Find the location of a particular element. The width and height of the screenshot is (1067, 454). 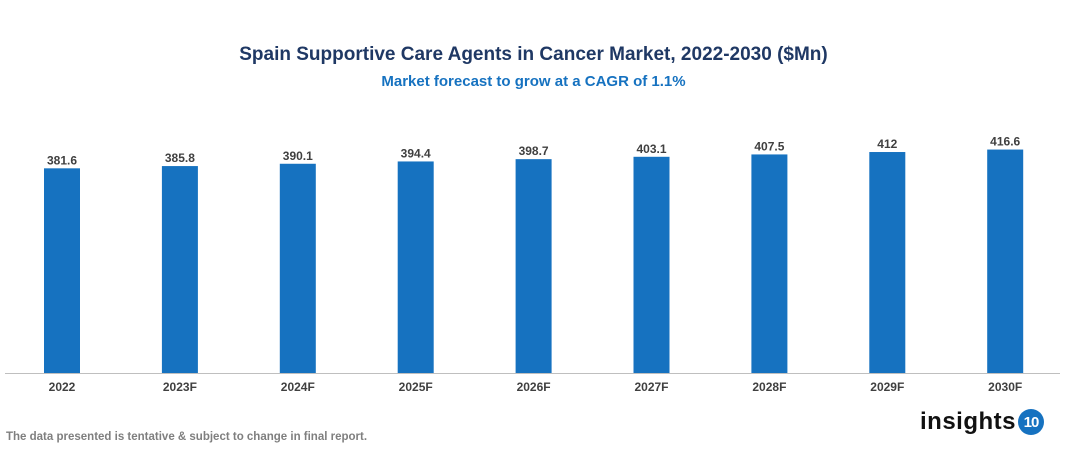

x-tick-label-2022: 2022 is located at coordinates (62, 387).